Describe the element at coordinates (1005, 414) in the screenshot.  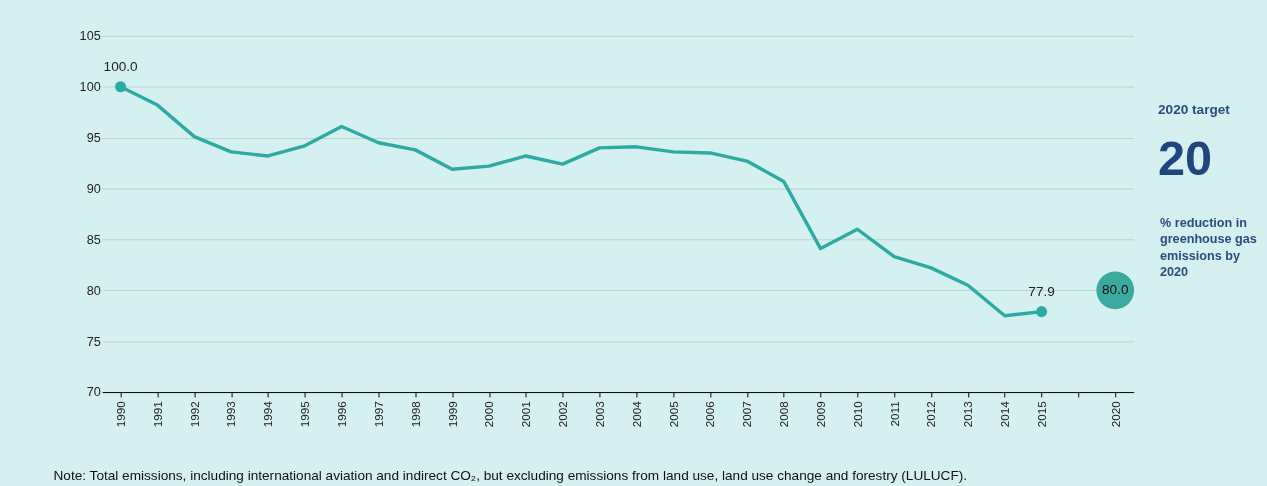
I see `x-tick-label: 2014` at that location.